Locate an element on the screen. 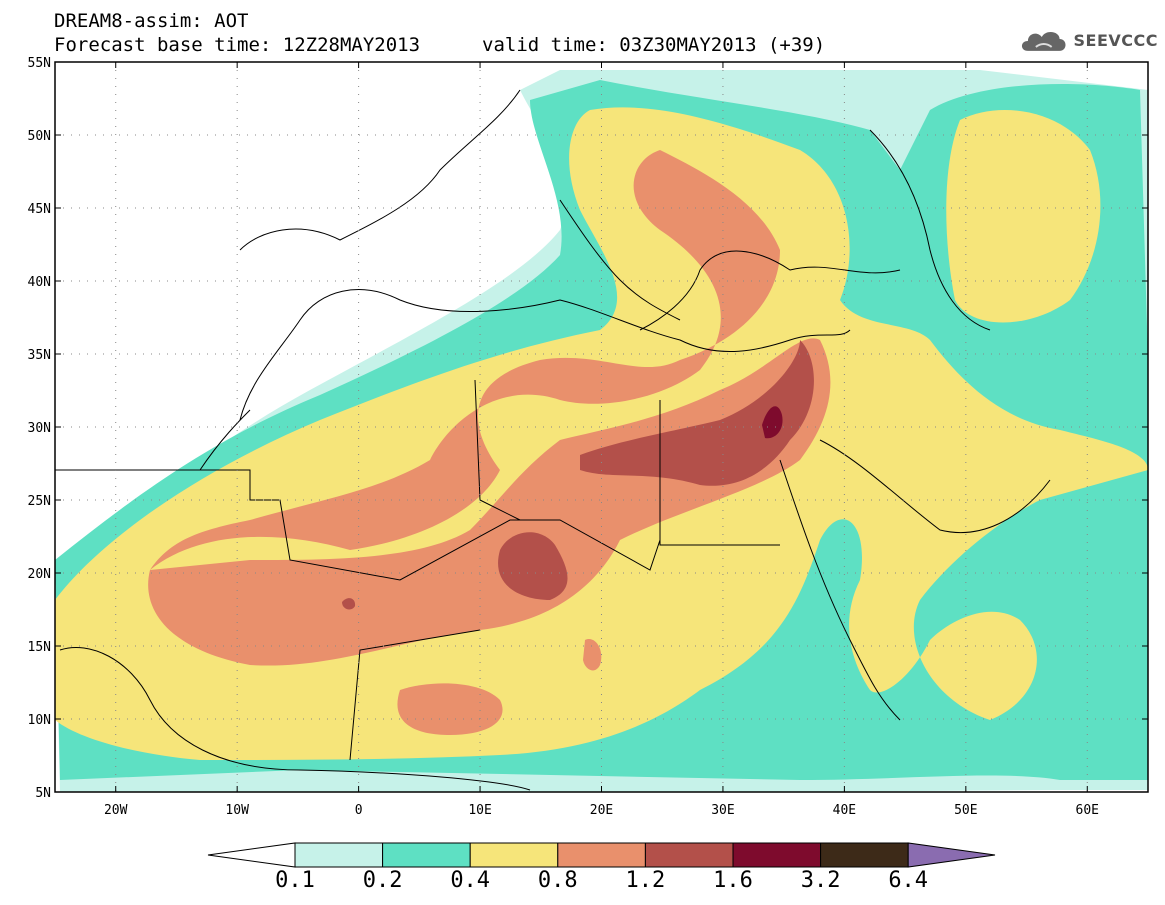  lon-label: 10W is located at coordinates (237, 810).